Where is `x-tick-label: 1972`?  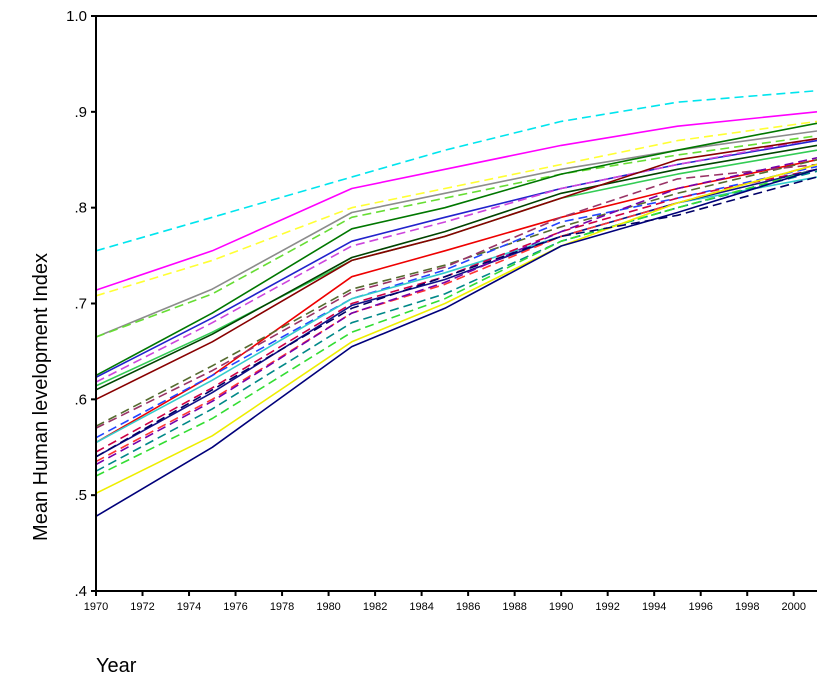 x-tick-label: 1972 is located at coordinates (142, 607).